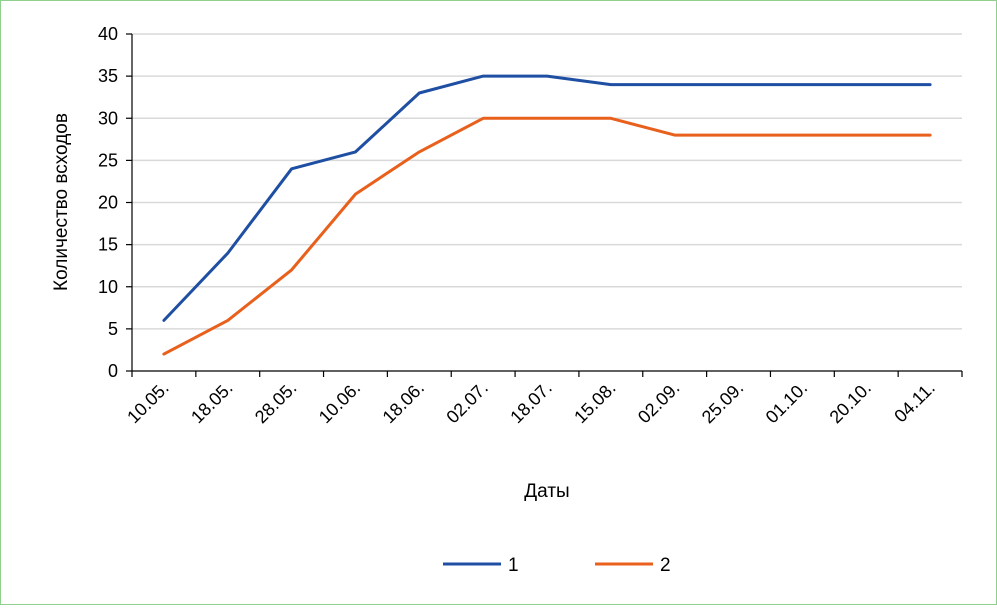 The image size is (997, 609). What do you see at coordinates (595, 403) in the screenshot?
I see `x-tick-label: 15.08.` at bounding box center [595, 403].